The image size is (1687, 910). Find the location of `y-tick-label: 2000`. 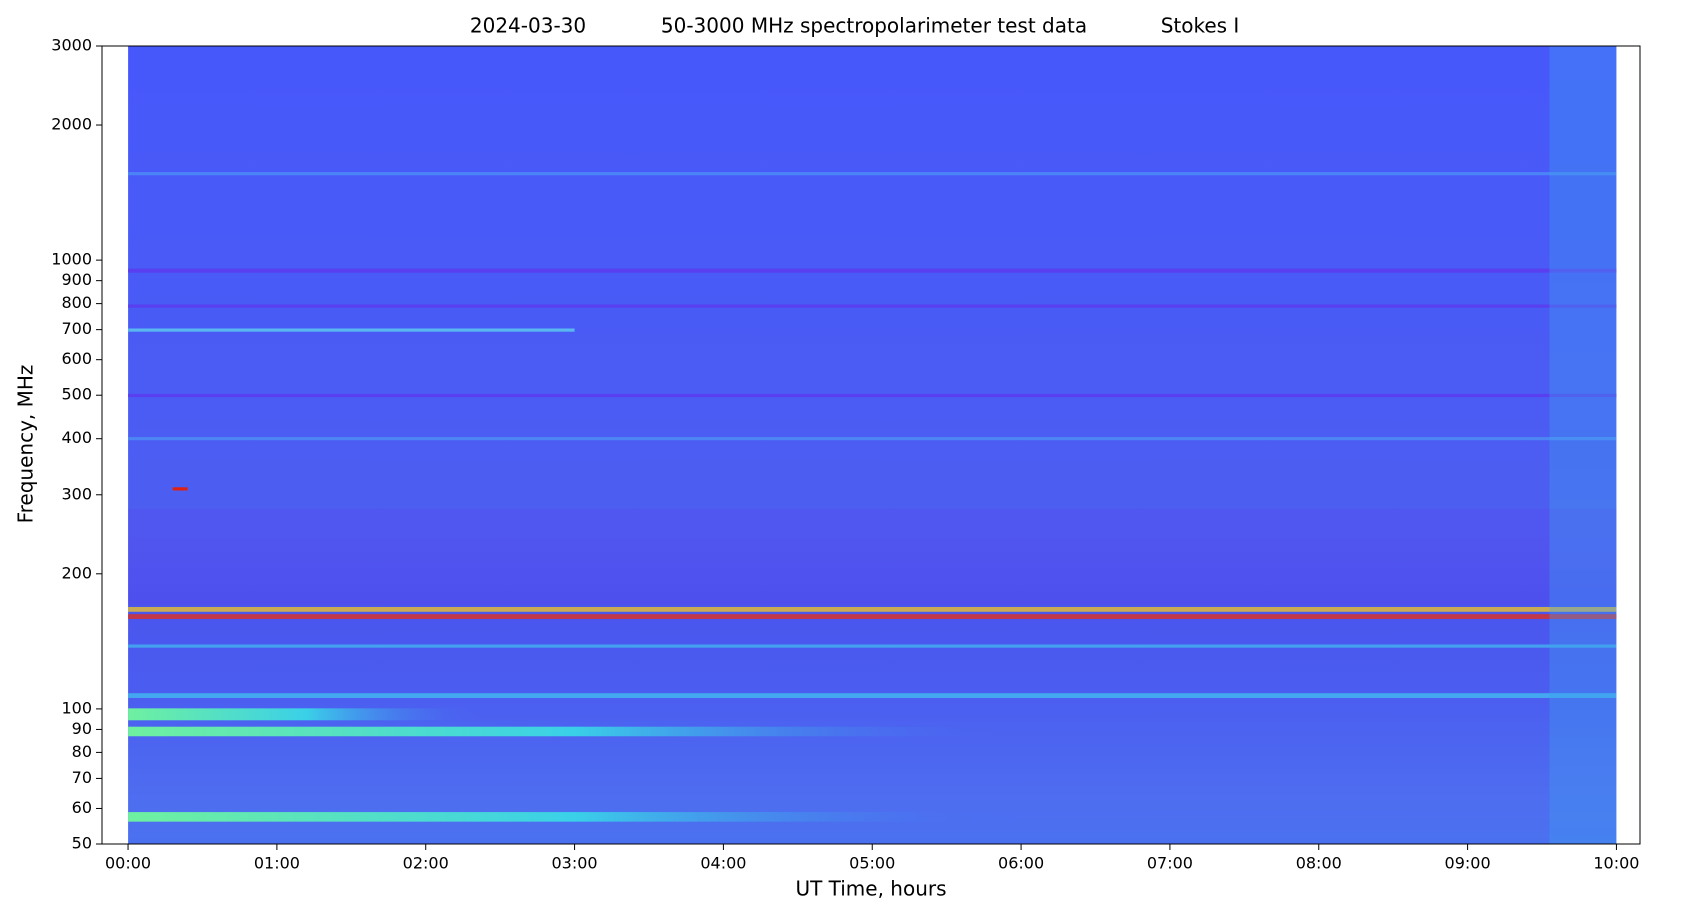

y-tick-label: 2000 is located at coordinates (71, 124).